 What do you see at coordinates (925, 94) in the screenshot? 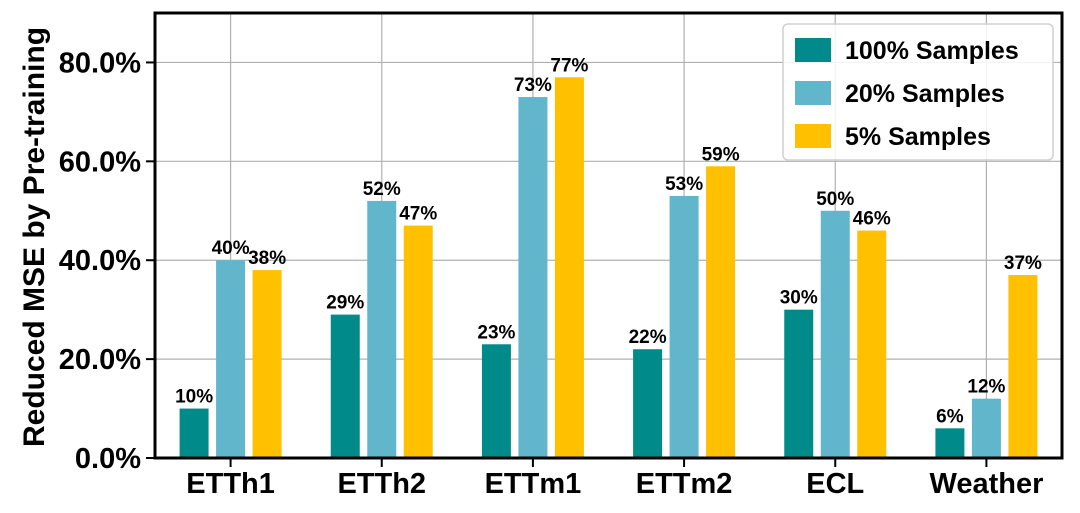
I see `legend-label: 20% Samples` at bounding box center [925, 94].